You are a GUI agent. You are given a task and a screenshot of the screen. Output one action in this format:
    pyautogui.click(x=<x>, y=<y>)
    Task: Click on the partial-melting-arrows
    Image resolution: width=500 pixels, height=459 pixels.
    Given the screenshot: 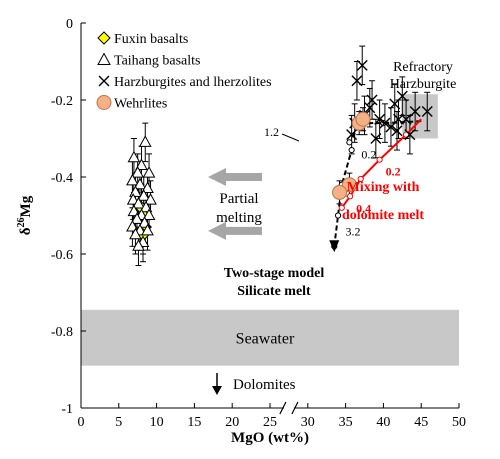 What is the action you would take?
    pyautogui.click(x=235, y=204)
    